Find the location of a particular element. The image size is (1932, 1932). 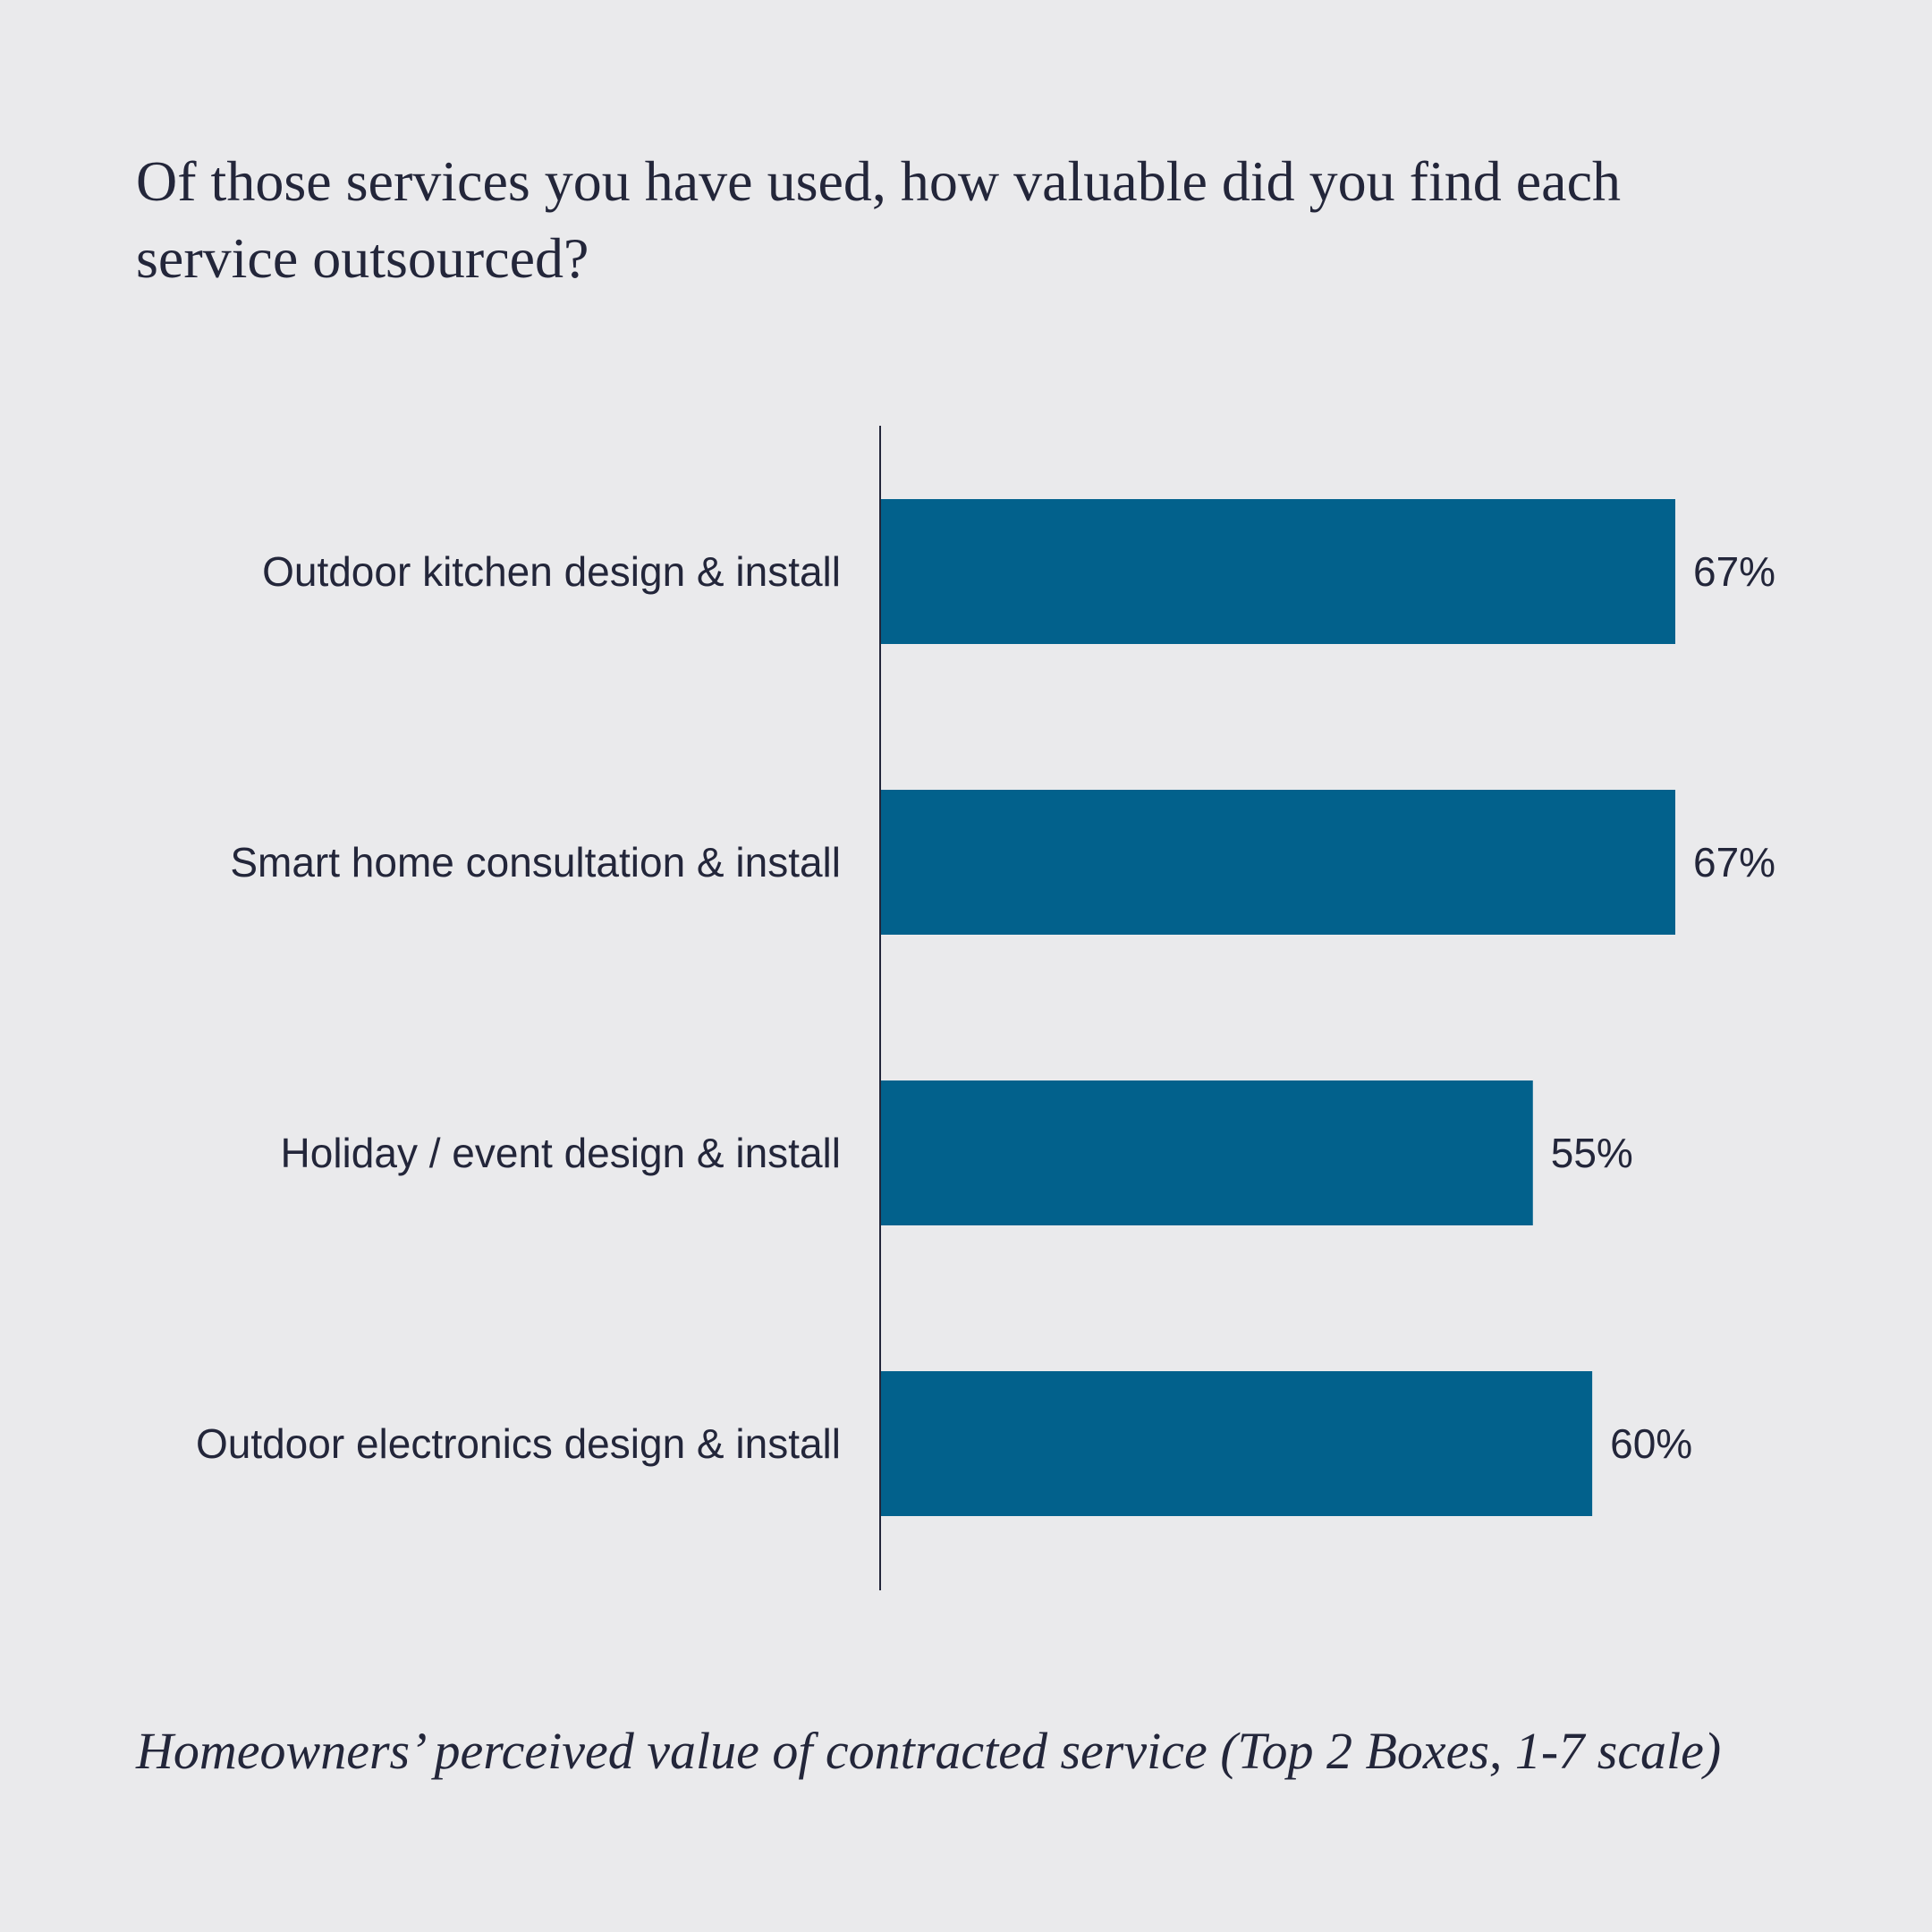

value-label-1: 67% is located at coordinates (1734, 862).